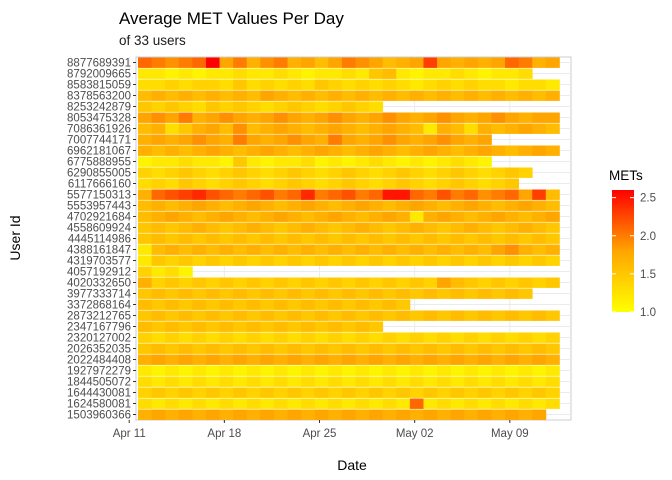 Image resolution: width=672 pixels, height=480 pixels. What do you see at coordinates (129, 434) in the screenshot?
I see `x-tick-label: Apr 11` at bounding box center [129, 434].